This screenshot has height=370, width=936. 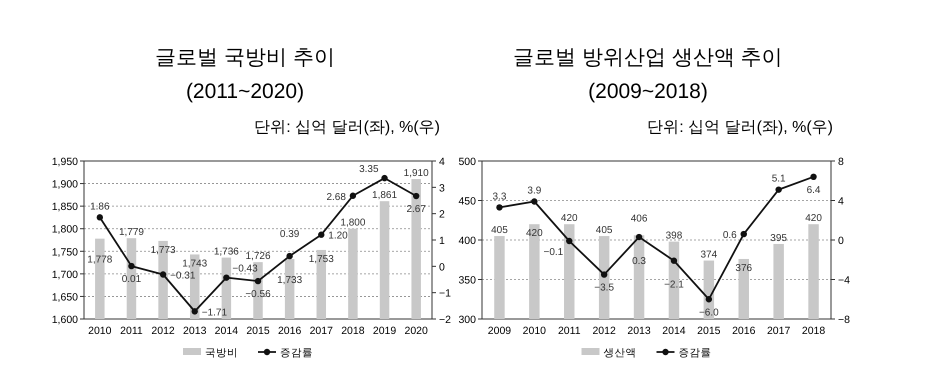 What do you see at coordinates (336, 197) in the screenshot?
I see `data-label: 2.68` at bounding box center [336, 197].